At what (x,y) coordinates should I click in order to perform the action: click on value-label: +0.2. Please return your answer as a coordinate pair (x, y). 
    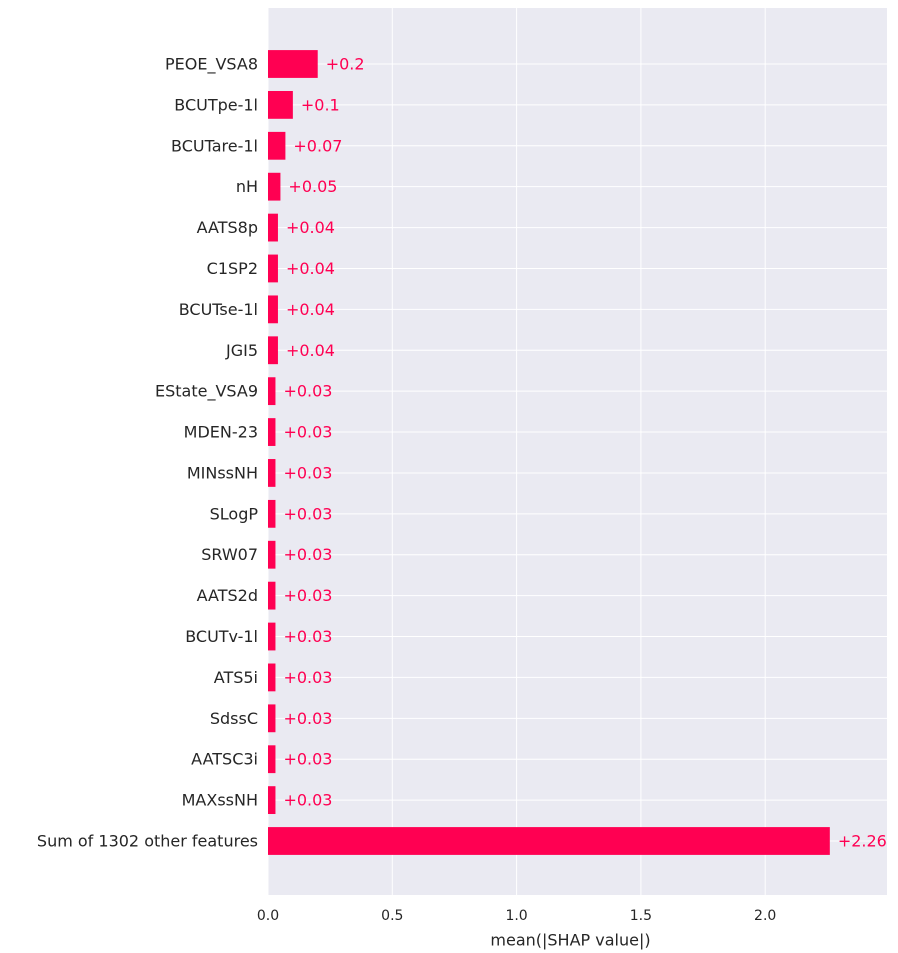
    Looking at the image, I should click on (345, 64).